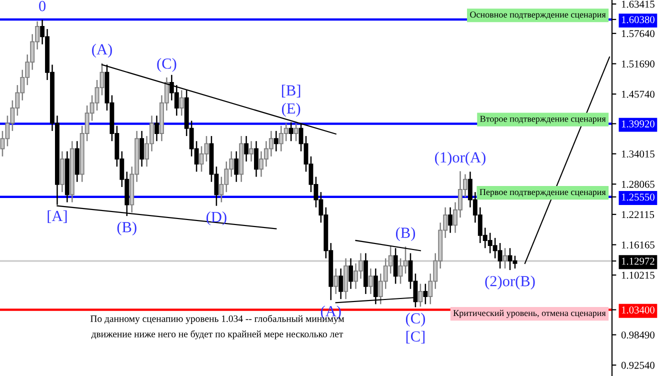 The height and width of the screenshot is (376, 670). Describe the element at coordinates (102, 51) in the screenshot. I see `annotation: (A)` at that location.